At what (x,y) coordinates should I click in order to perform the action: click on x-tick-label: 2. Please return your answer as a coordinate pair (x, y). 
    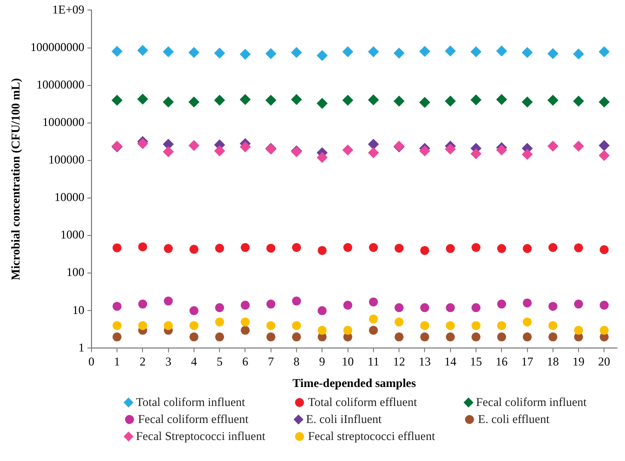
    Looking at the image, I should click on (143, 361).